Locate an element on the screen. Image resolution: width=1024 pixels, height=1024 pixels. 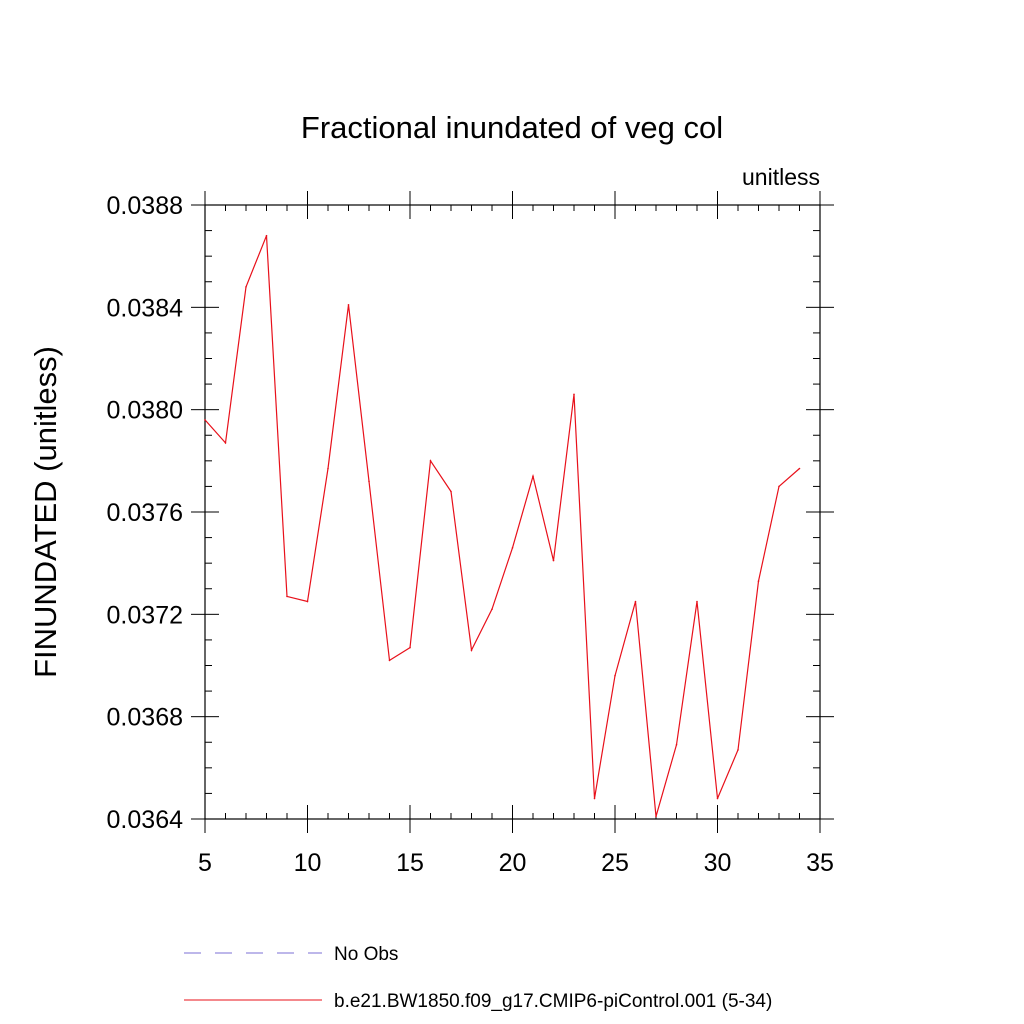
x-tick-label: 15 is located at coordinates (410, 863).